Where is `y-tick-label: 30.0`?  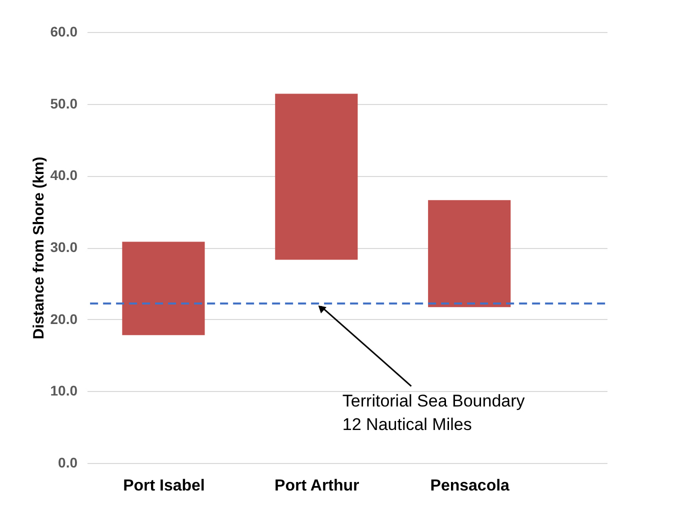
y-tick-label: 30.0 is located at coordinates (64, 247).